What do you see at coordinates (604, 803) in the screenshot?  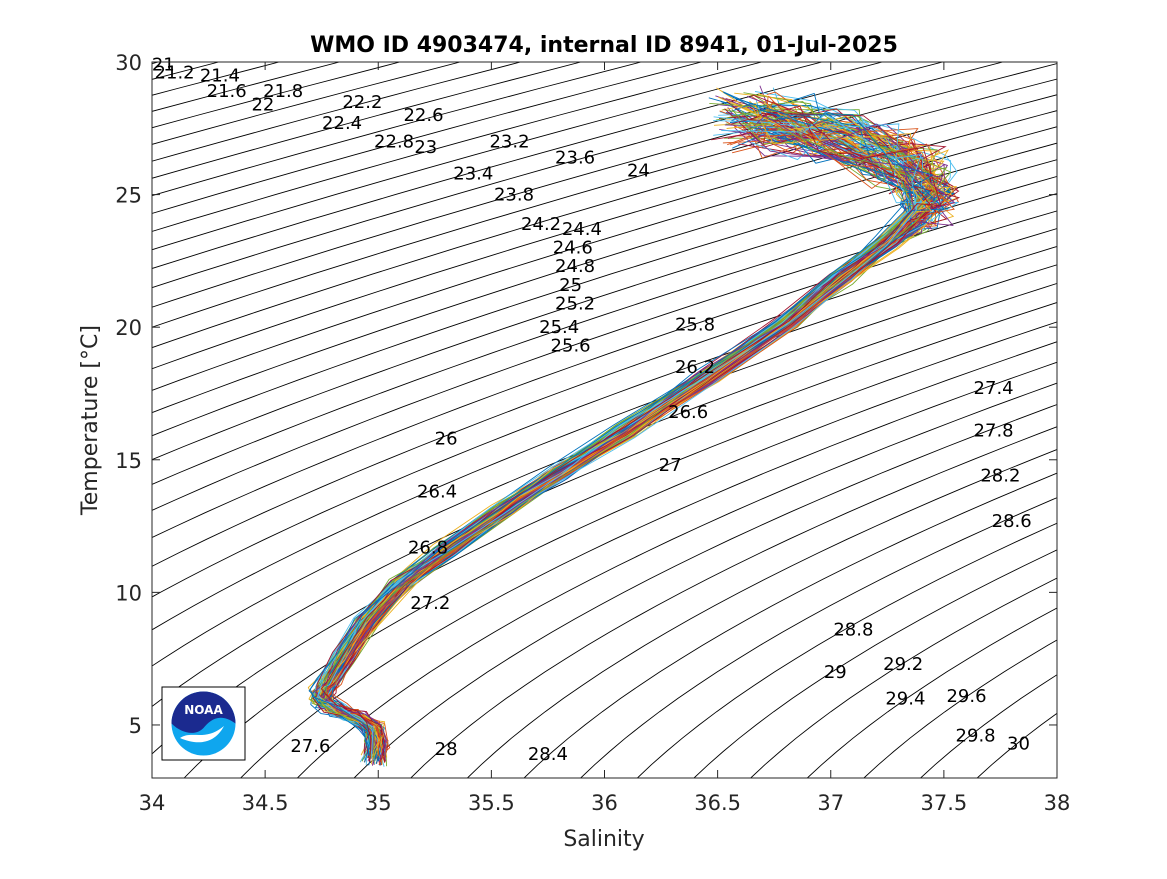 I see `x-tick-label: 36` at bounding box center [604, 803].